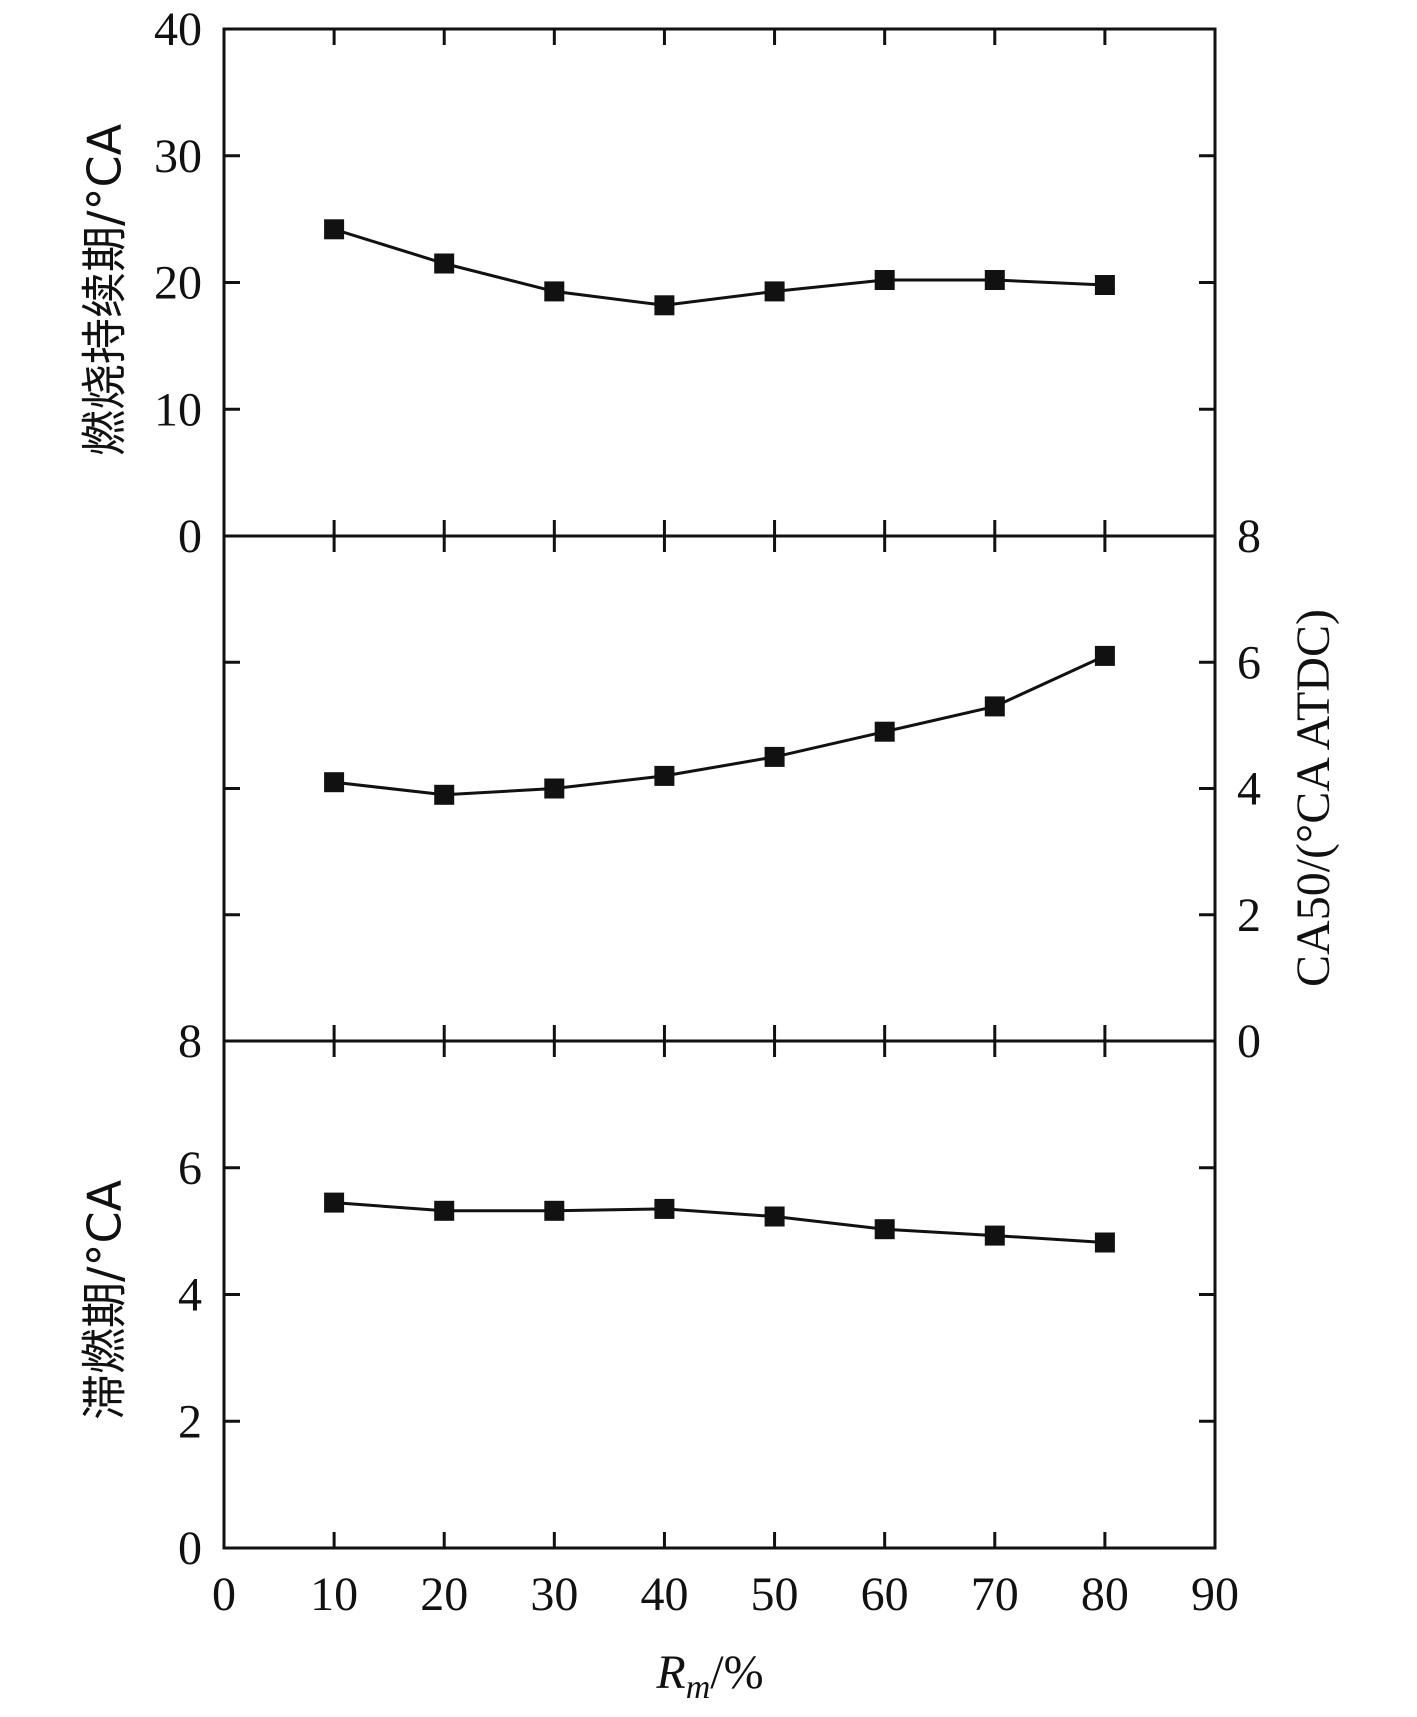 This screenshot has height=1717, width=1417. I want to click on ytick-label-panel2: 4, so click(190, 1295).